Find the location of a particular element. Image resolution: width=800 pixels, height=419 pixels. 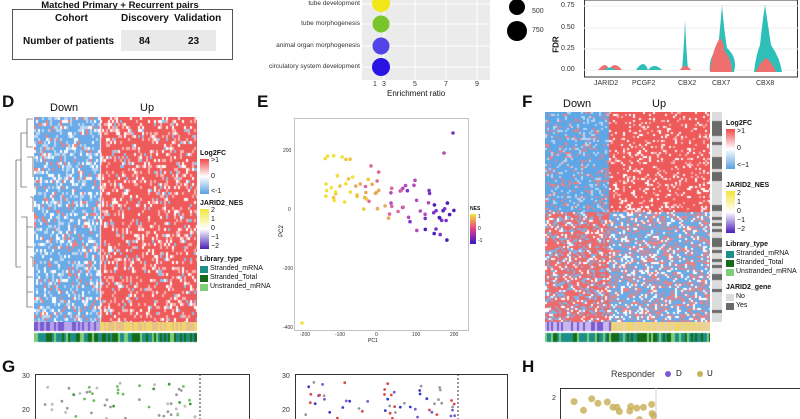

legend-log2fc-title: Log2FC is located at coordinates (213, 153).